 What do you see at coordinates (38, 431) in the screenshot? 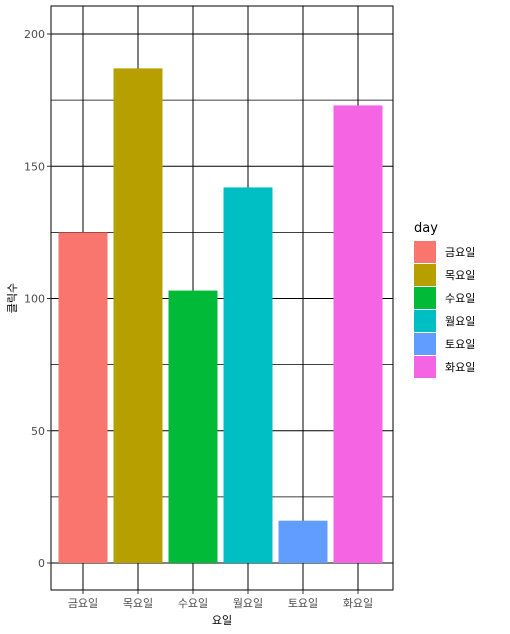
I see `y-tick-label: 50` at bounding box center [38, 431].